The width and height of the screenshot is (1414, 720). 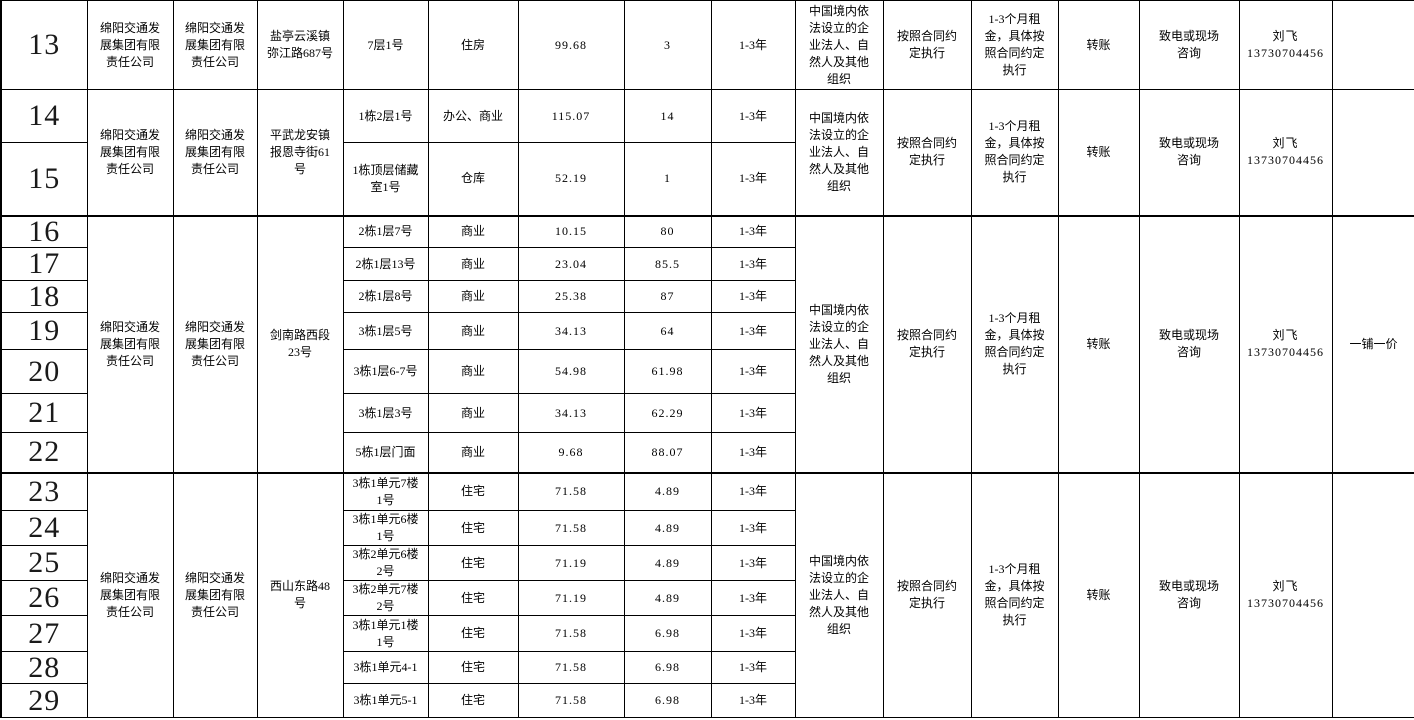 What do you see at coordinates (571, 264) in the screenshot?
I see `area-cell: 23.04` at bounding box center [571, 264].